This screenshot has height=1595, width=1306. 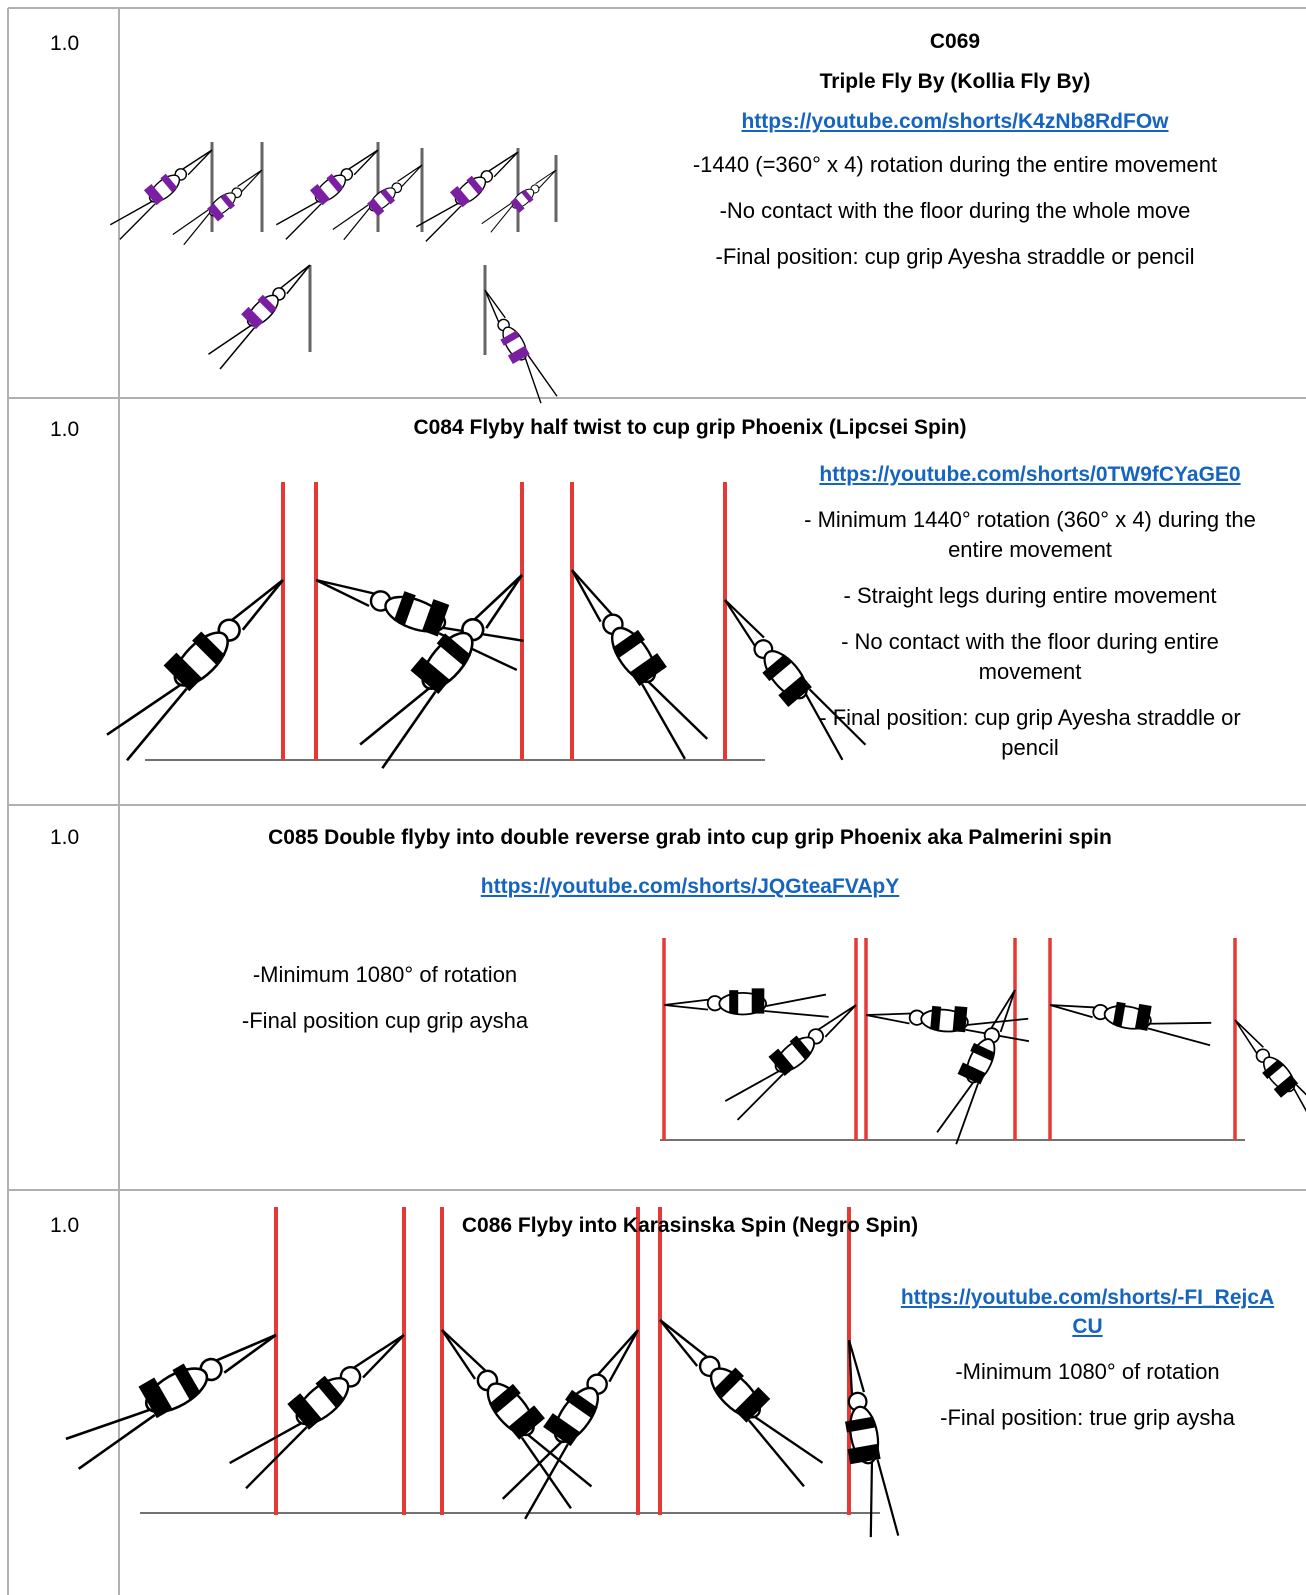 I want to click on bullet: - Straight legs during entire movement, so click(x=1030, y=595).